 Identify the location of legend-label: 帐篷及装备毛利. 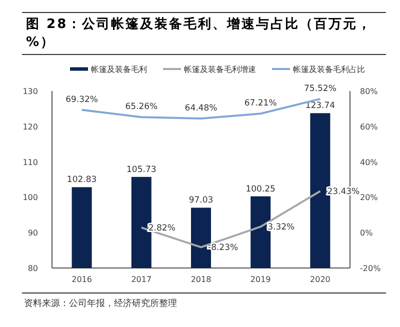
(119, 69).